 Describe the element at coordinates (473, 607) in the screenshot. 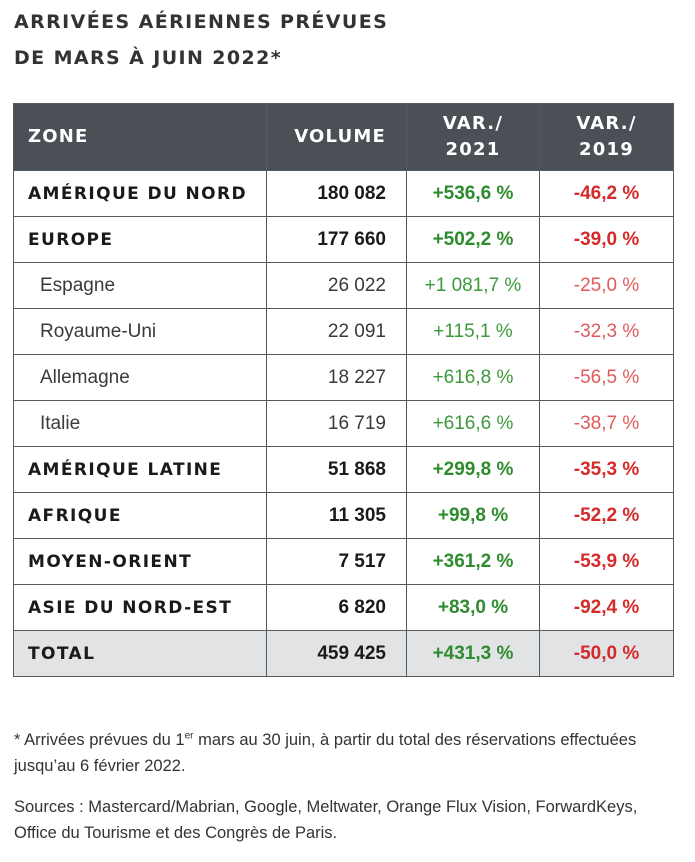

I see `var-2021-cell: +83,0 %` at that location.